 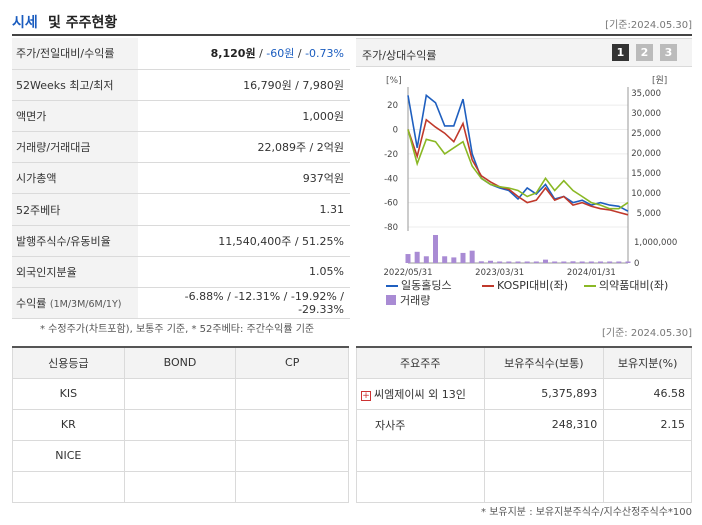 What do you see at coordinates (391, 155) in the screenshot?
I see `left-tick-label: -20` at bounding box center [391, 155].